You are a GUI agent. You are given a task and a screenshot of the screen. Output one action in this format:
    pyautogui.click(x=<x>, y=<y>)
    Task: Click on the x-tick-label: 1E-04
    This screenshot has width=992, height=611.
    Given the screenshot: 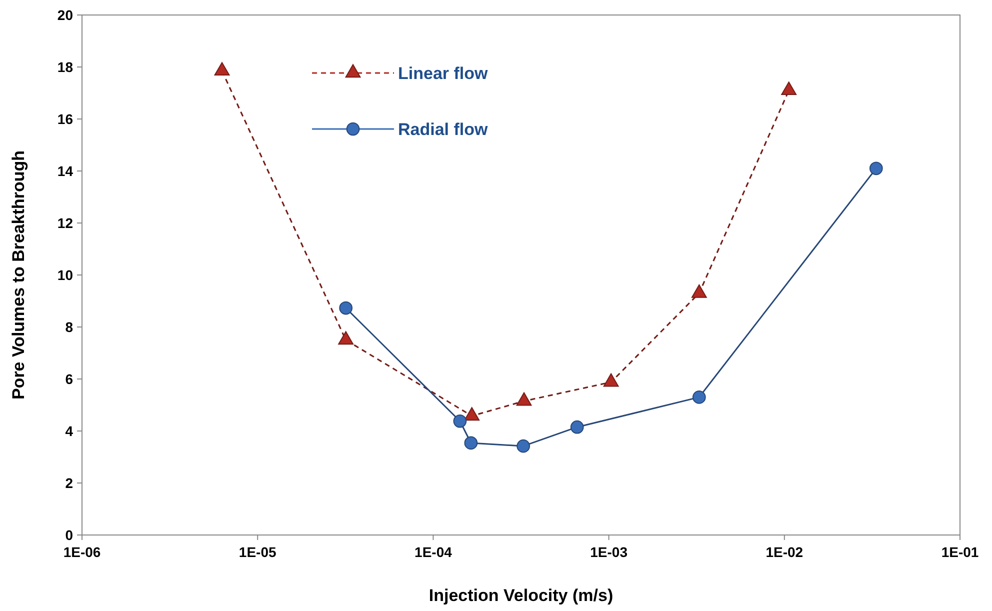 What is the action you would take?
    pyautogui.click(x=433, y=552)
    